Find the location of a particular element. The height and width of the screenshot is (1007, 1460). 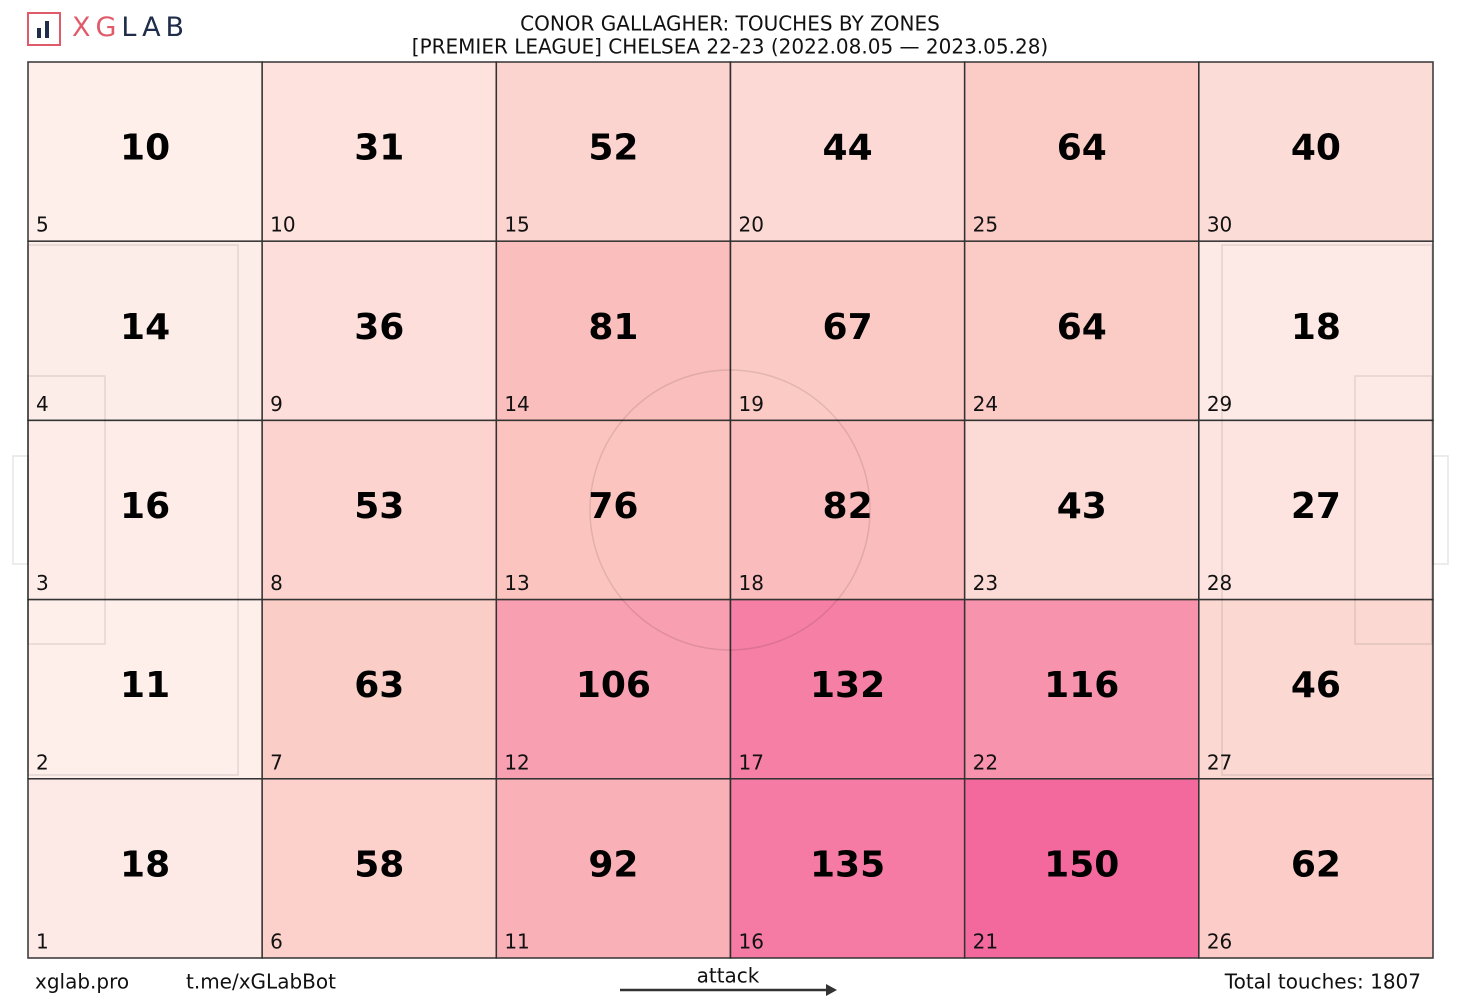

direction-arrow-head is located at coordinates (831, 990).